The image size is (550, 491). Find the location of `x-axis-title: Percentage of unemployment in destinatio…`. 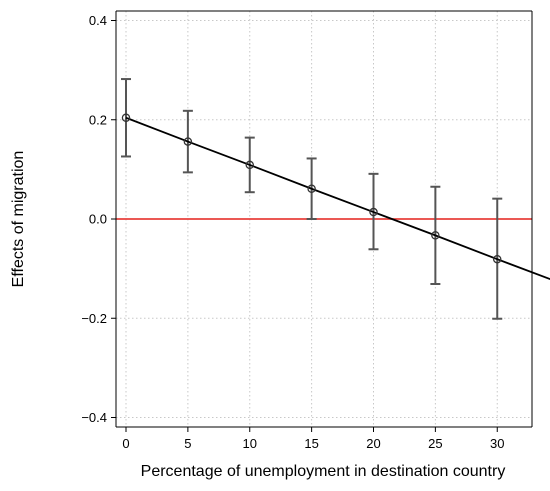

x-axis-title: Percentage of unemployment in destinatio… is located at coordinates (323, 471).